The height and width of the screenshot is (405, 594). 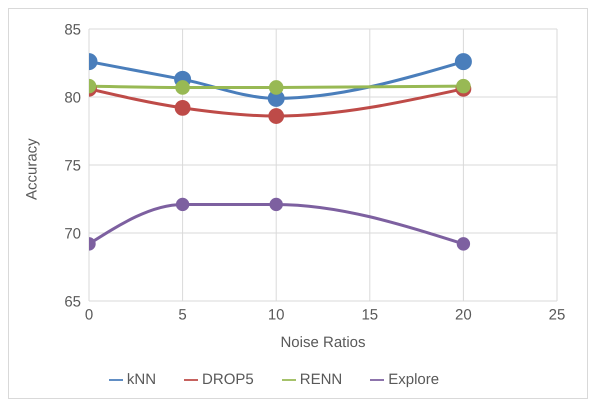 What do you see at coordinates (31, 169) in the screenshot?
I see `y-axis-title: Accuracy` at bounding box center [31, 169].